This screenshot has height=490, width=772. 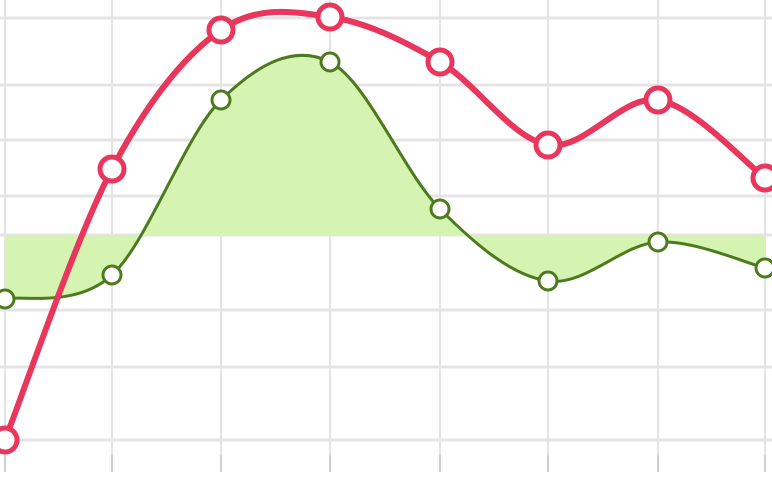 I want to click on x-axis-ticks, so click(x=385, y=463).